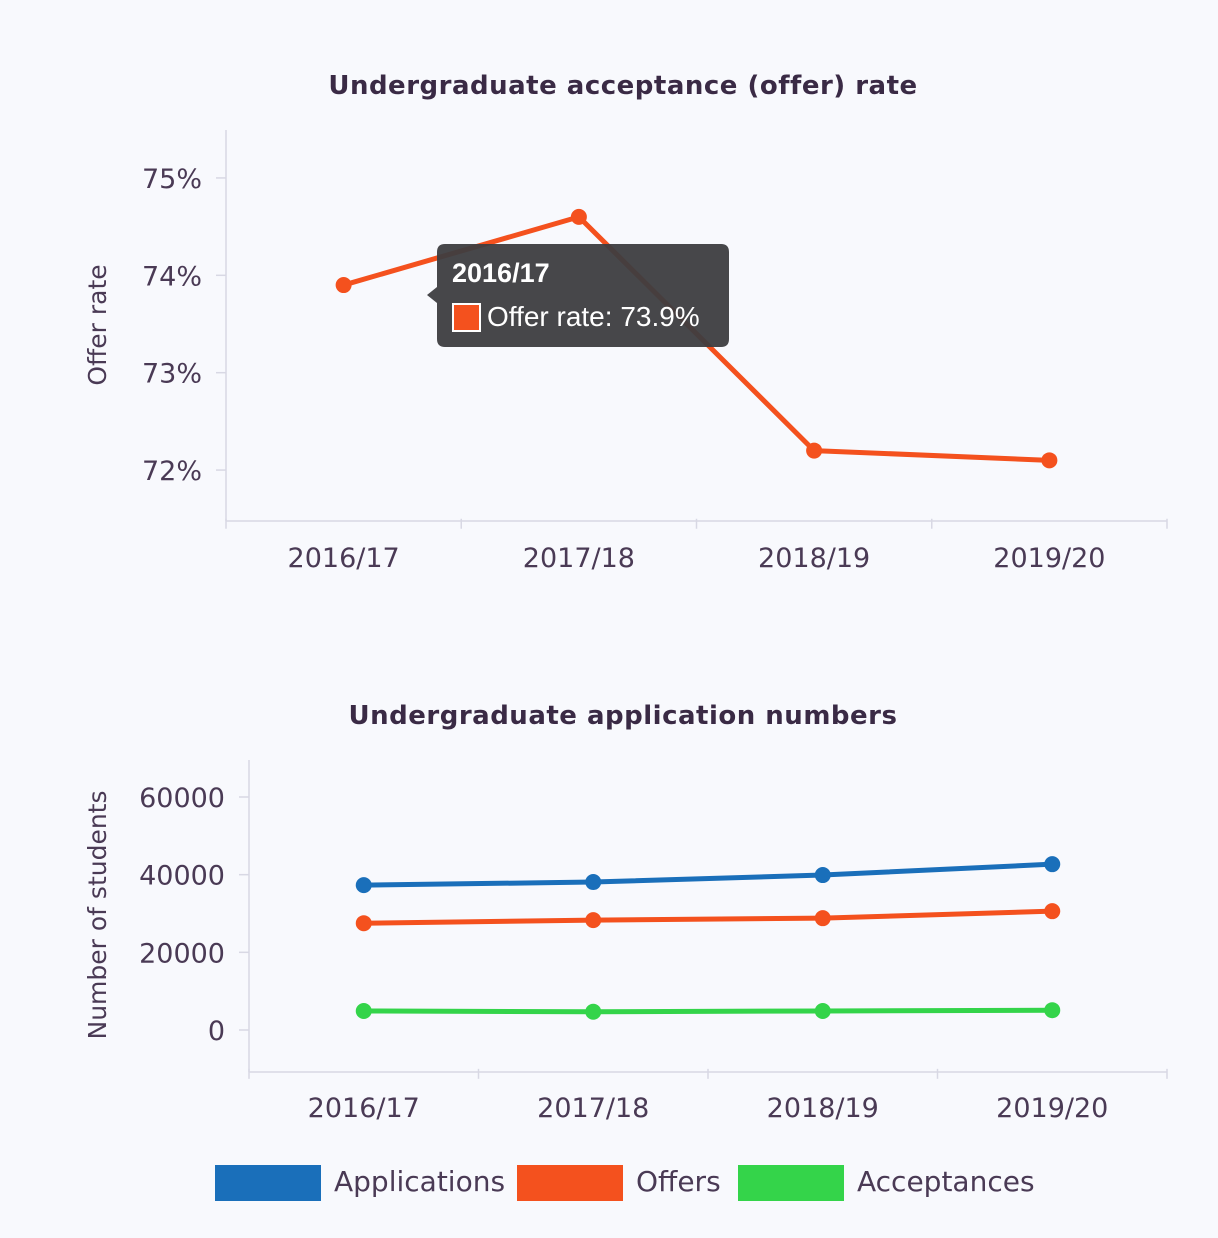 This screenshot has height=1238, width=1218. What do you see at coordinates (172, 276) in the screenshot?
I see `y-tick-label: 74%` at bounding box center [172, 276].